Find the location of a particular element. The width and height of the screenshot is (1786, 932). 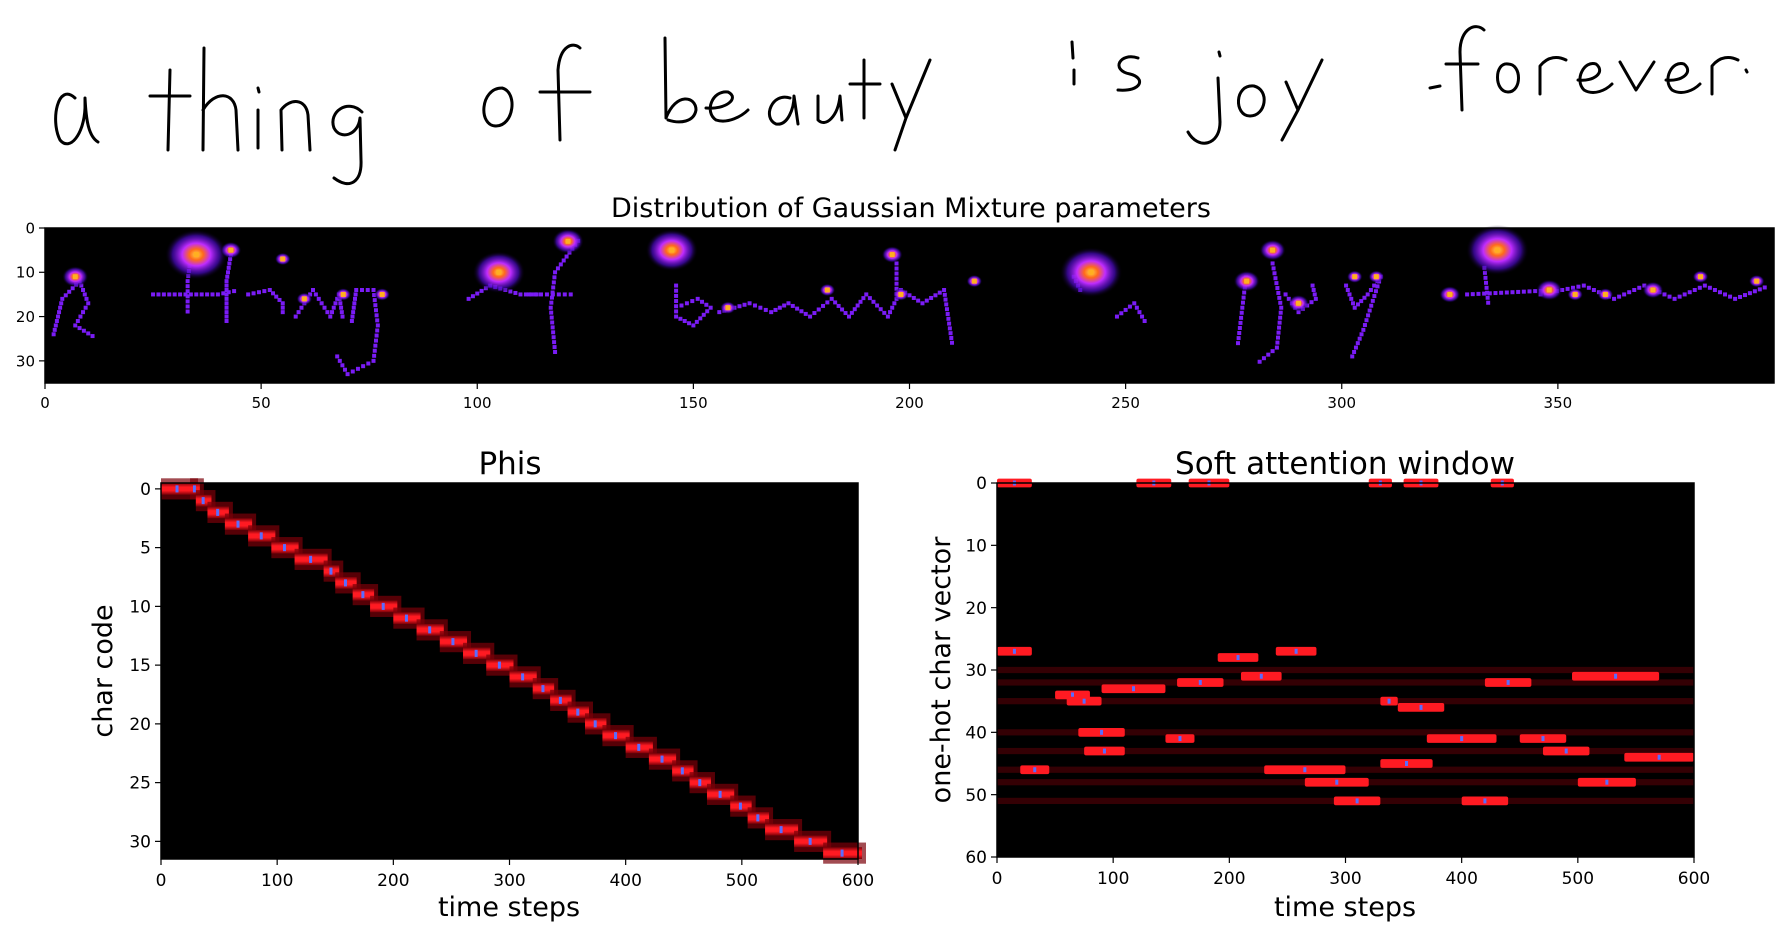

y-tick-label: 15 is located at coordinates (140, 666).